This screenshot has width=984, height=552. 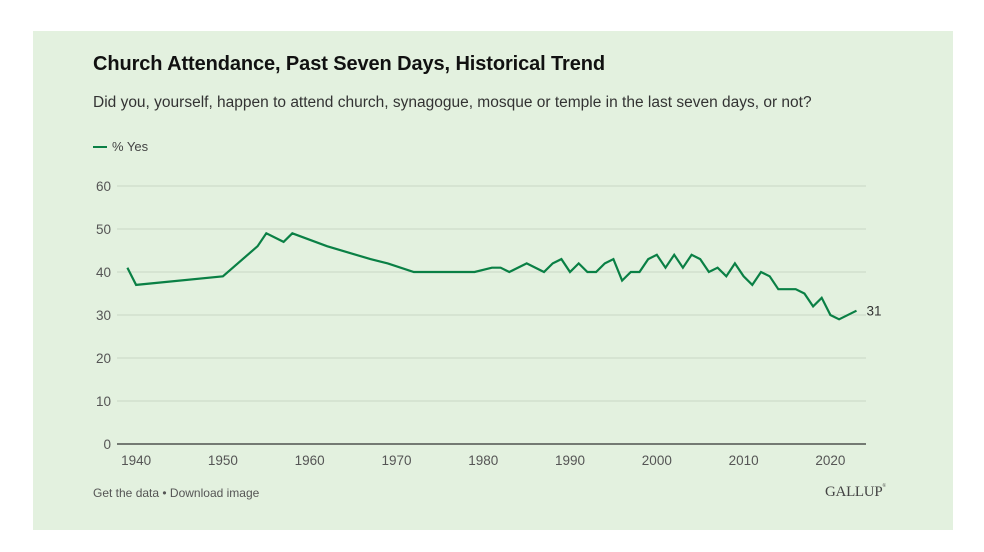 I want to click on end-value-label: 31, so click(x=873, y=311).